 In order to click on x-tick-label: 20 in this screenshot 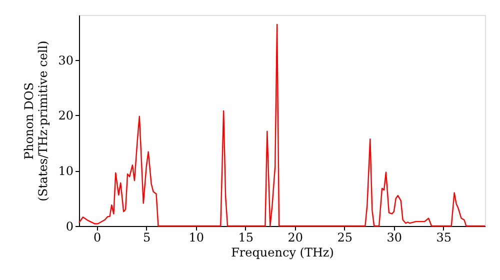, I will do `click(296, 237)`.